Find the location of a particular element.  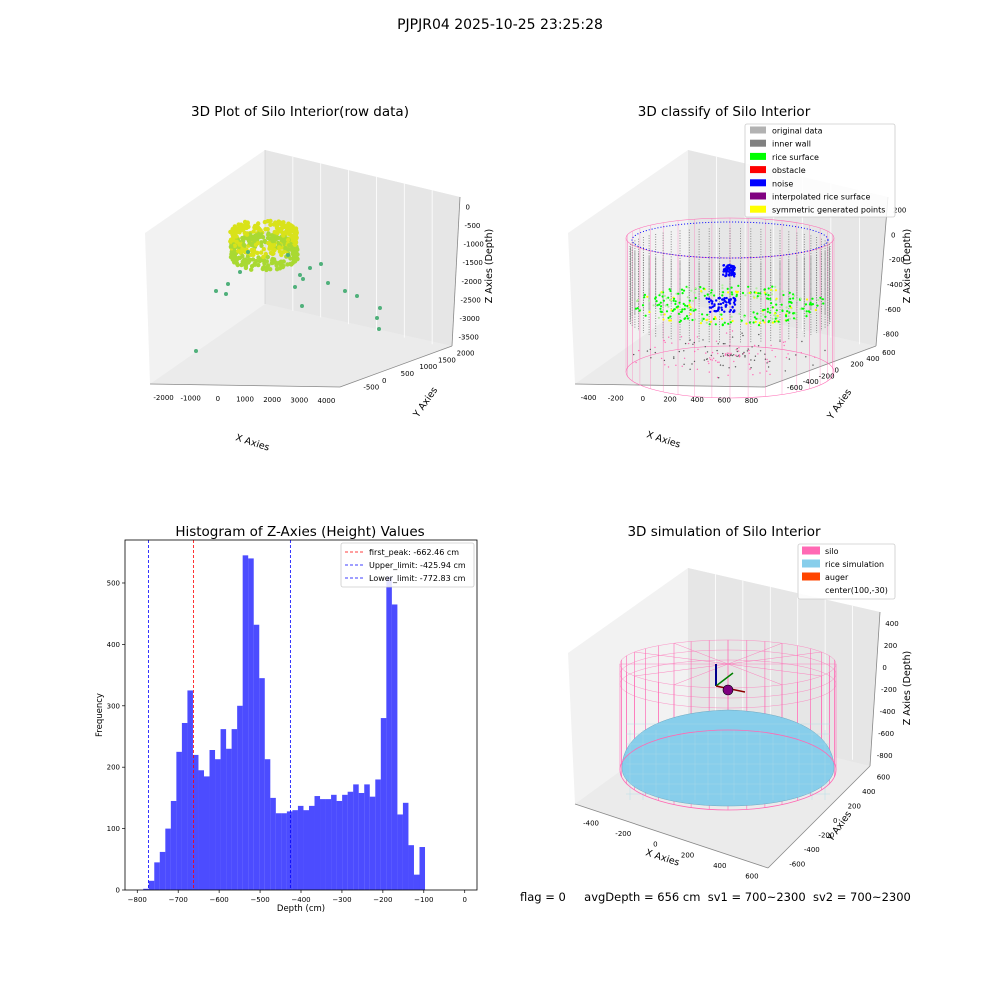

x-tick-label: 200 is located at coordinates (669, 400).